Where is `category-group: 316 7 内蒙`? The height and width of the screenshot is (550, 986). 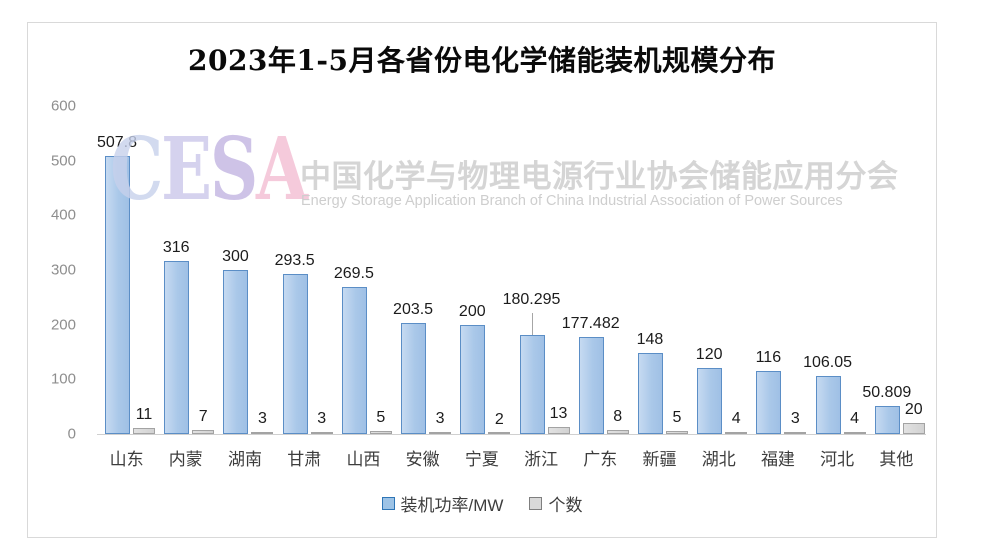
category-group: 316 7 内蒙 is located at coordinates (185, 287).